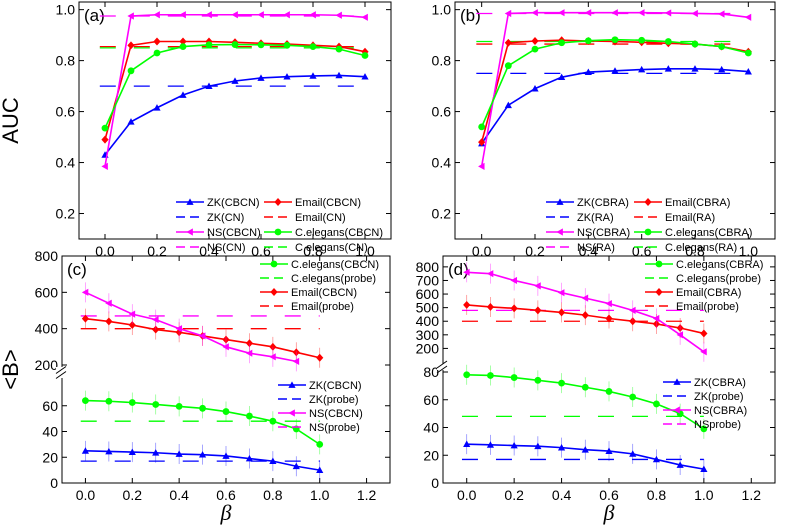 The width and height of the screenshot is (787, 525). I want to click on legend-label: C.elegans(RA), so click(701, 248).